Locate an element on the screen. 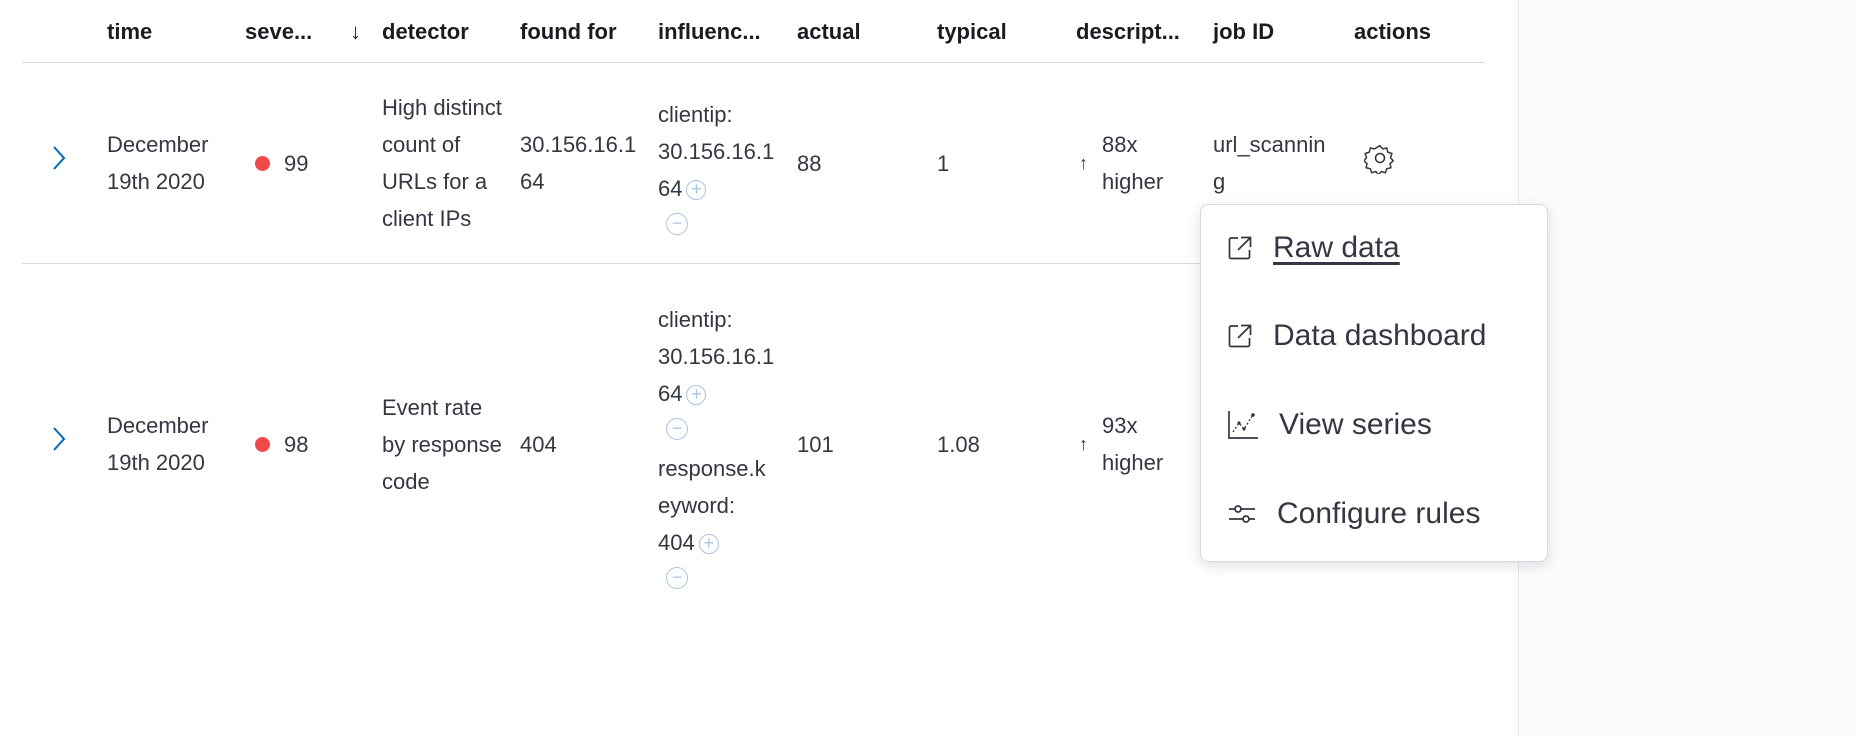  found-for-cell: 30.156.16.164 is located at coordinates (578, 163).